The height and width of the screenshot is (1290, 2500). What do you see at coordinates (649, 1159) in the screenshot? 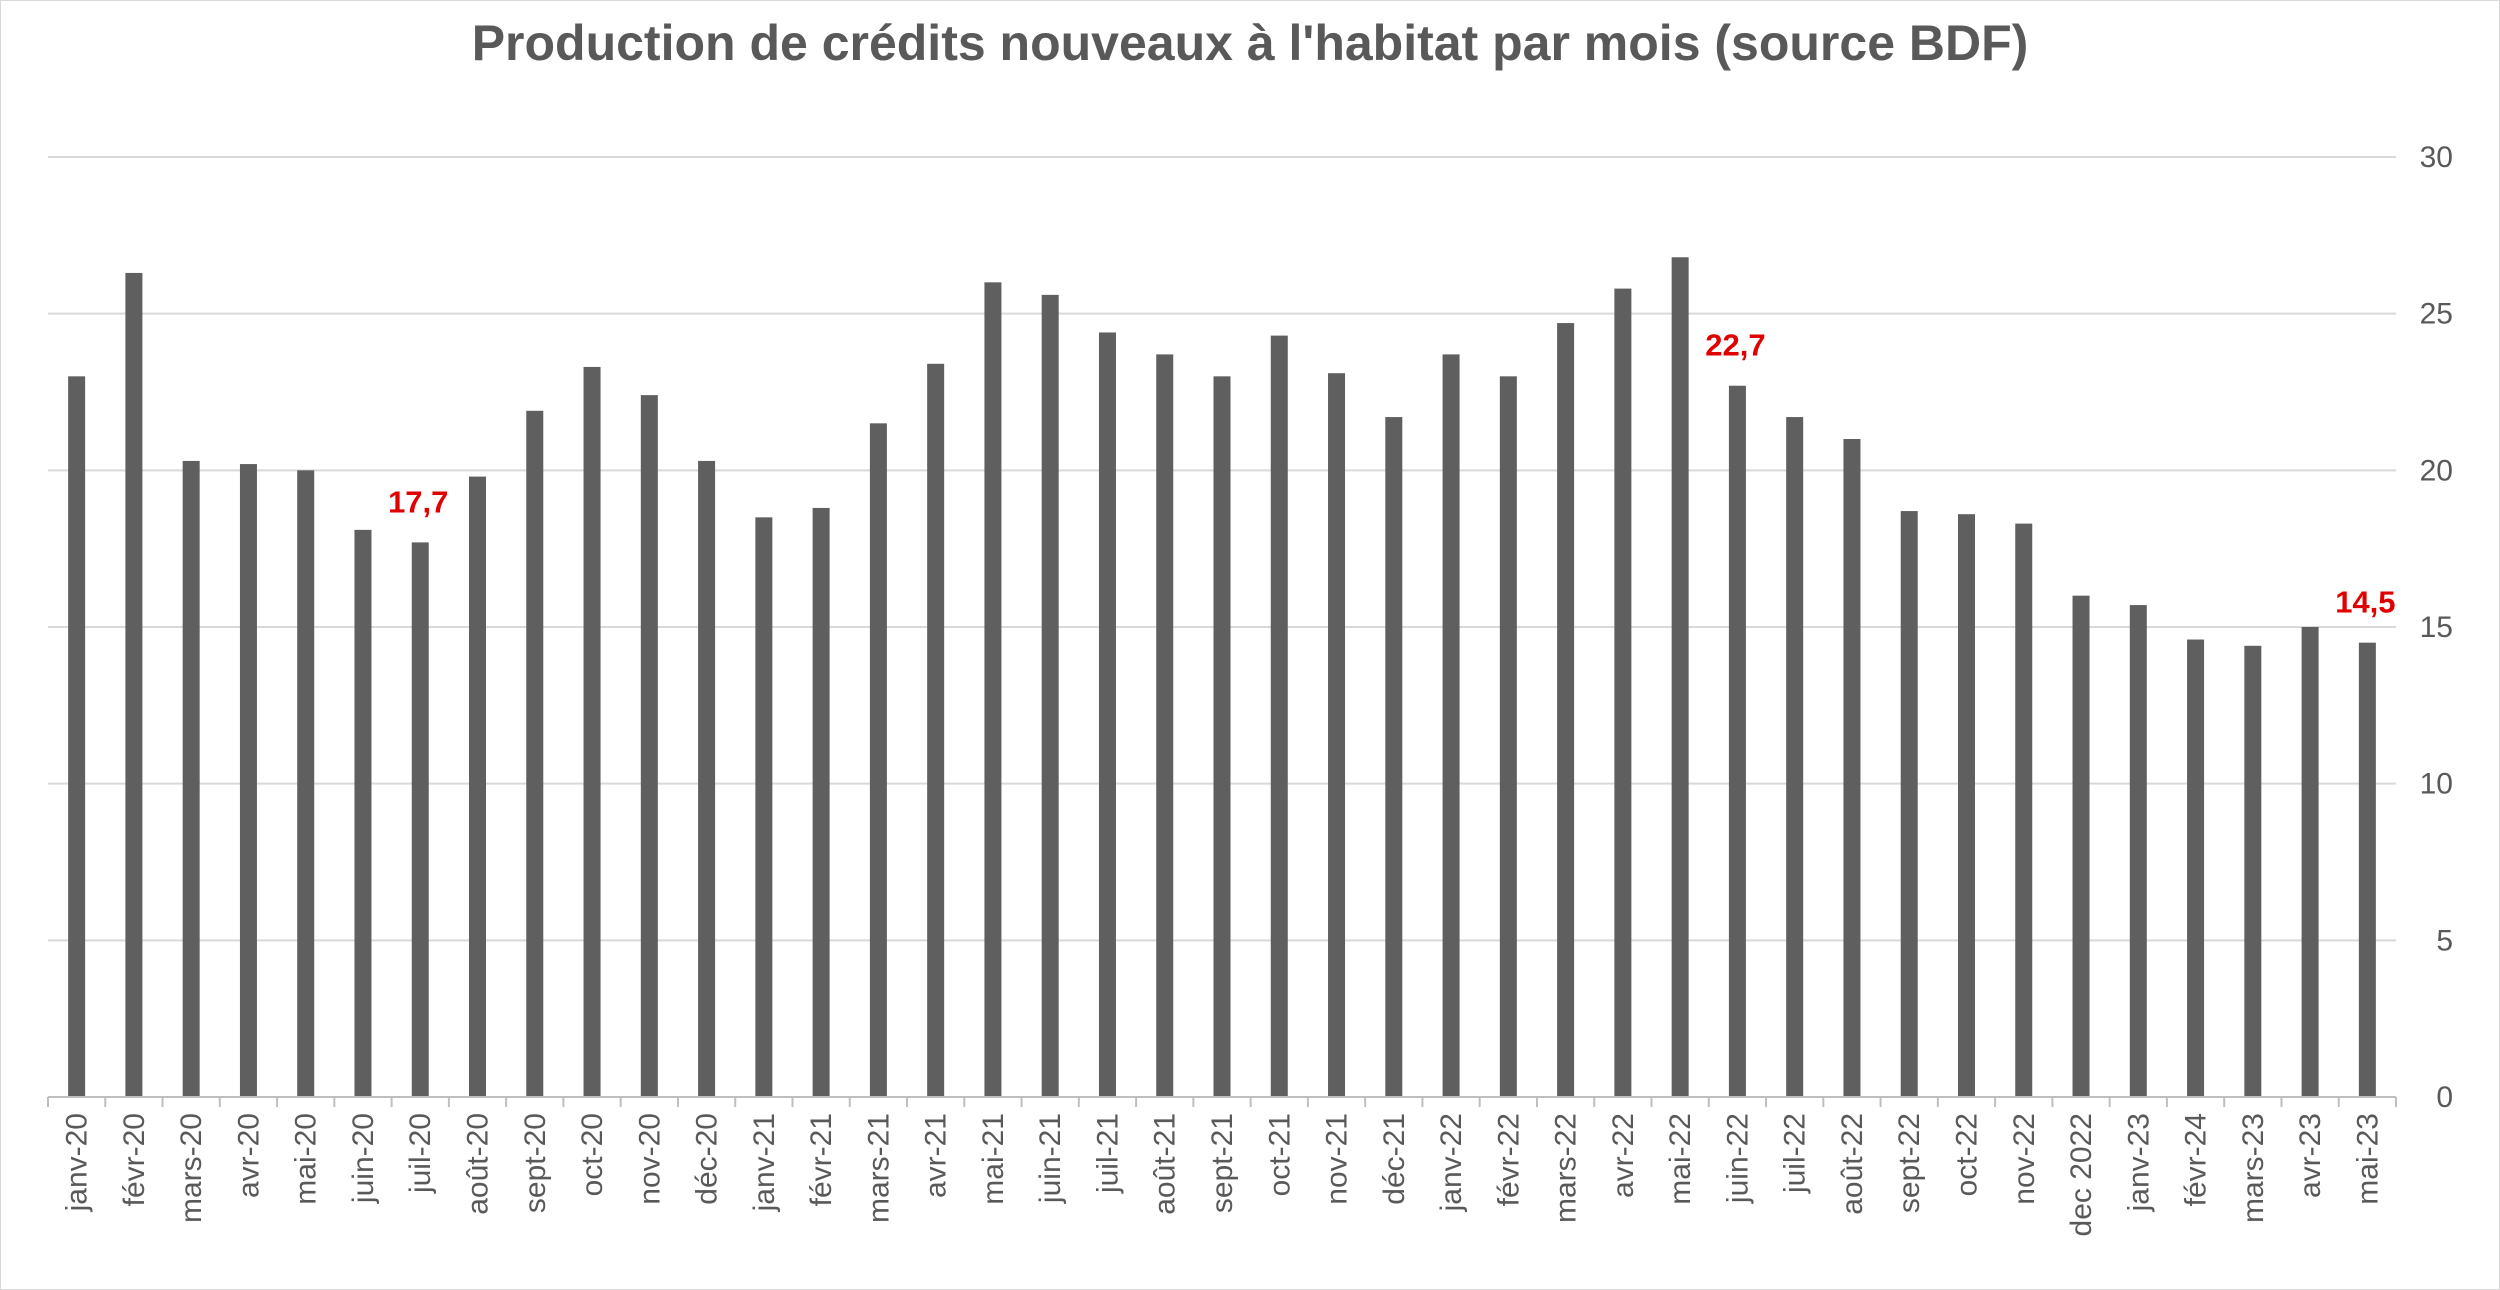
I see `x-tick-label: nov-20` at bounding box center [649, 1159].